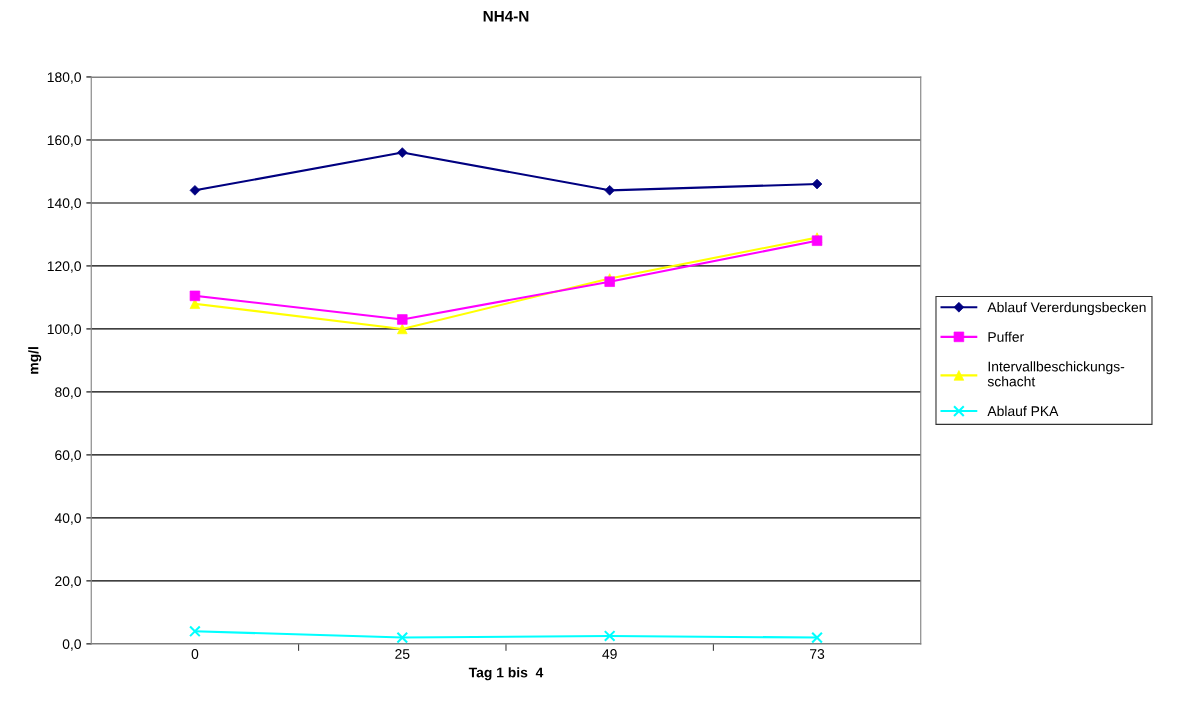  Describe the element at coordinates (68, 456) in the screenshot. I see `y-tick-label: 60,0` at that location.